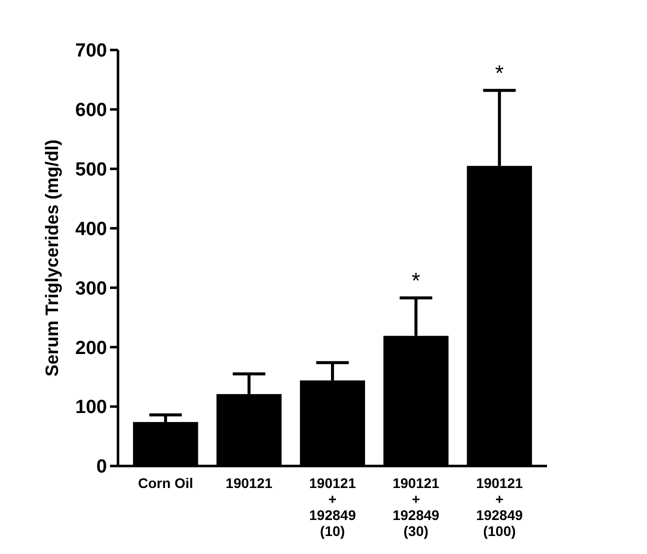  I want to click on y-tick-label: 0, so click(101, 467).